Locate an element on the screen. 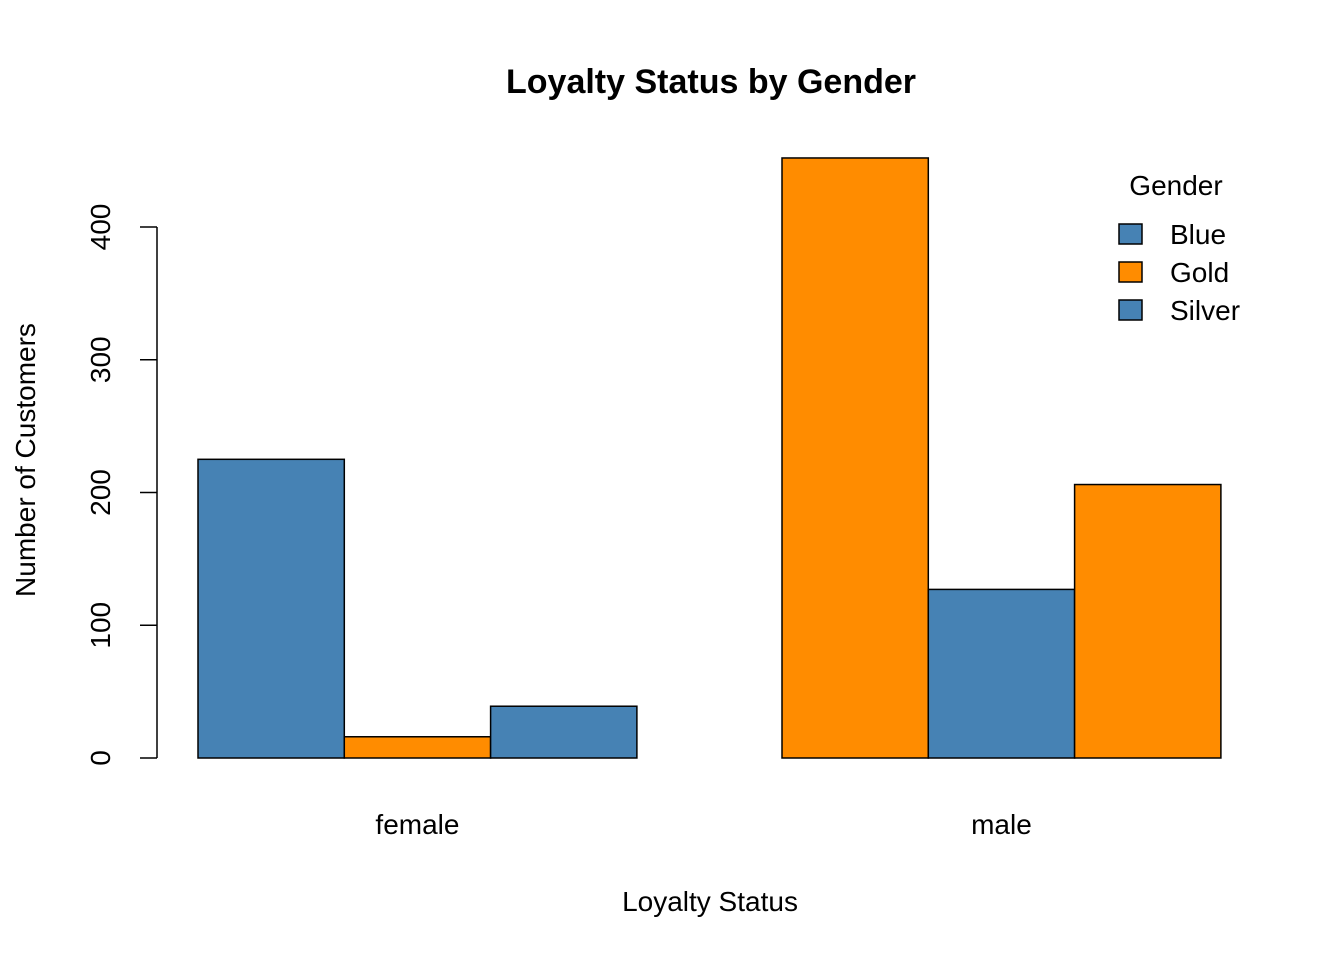  bar-female-gold is located at coordinates (417, 747).